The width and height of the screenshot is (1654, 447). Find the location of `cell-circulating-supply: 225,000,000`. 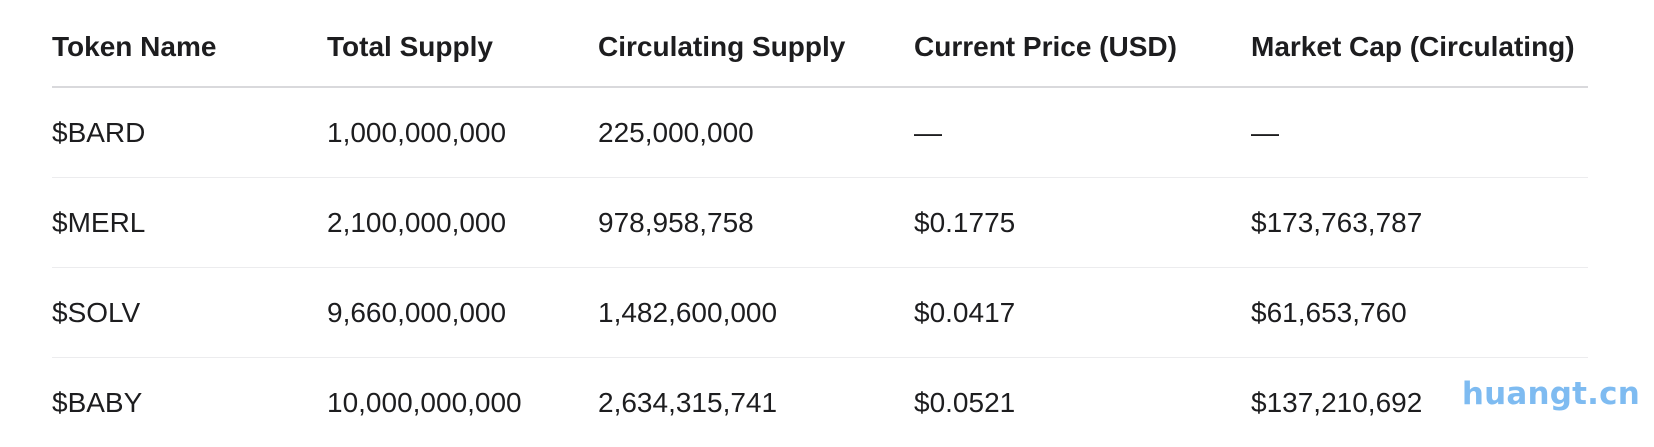

cell-circulating-supply: 225,000,000 is located at coordinates (756, 132).